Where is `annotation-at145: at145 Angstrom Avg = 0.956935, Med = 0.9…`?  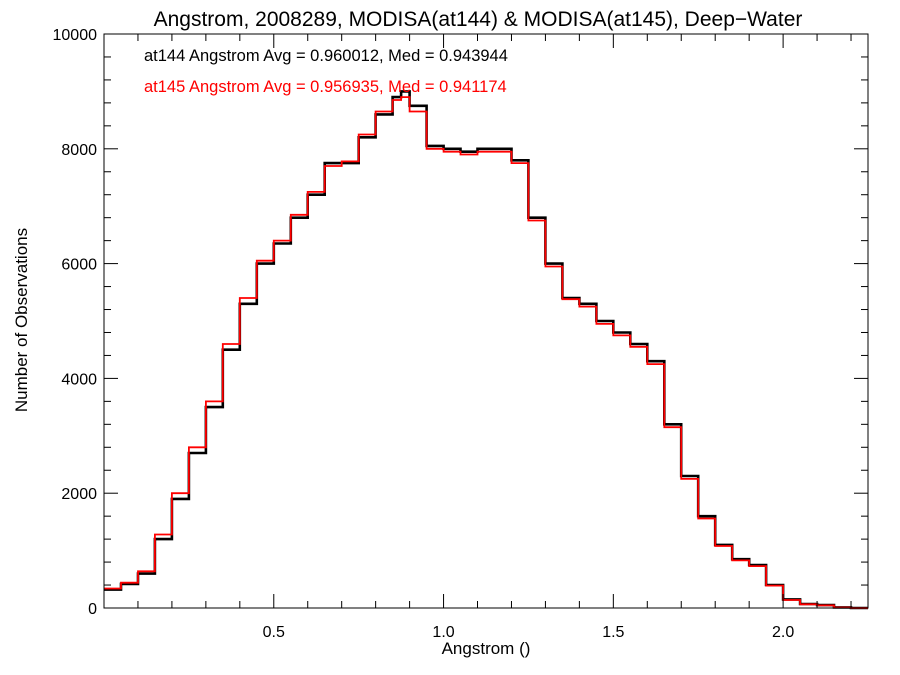 annotation-at145: at145 Angstrom Avg = 0.956935, Med = 0.9… is located at coordinates (325, 87).